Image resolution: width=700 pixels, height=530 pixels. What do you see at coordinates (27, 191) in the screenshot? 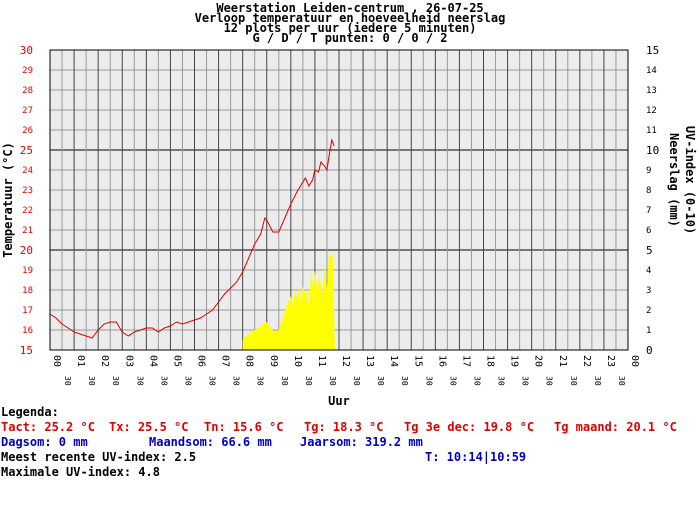
I see `y-tick-label: 23` at bounding box center [27, 191].